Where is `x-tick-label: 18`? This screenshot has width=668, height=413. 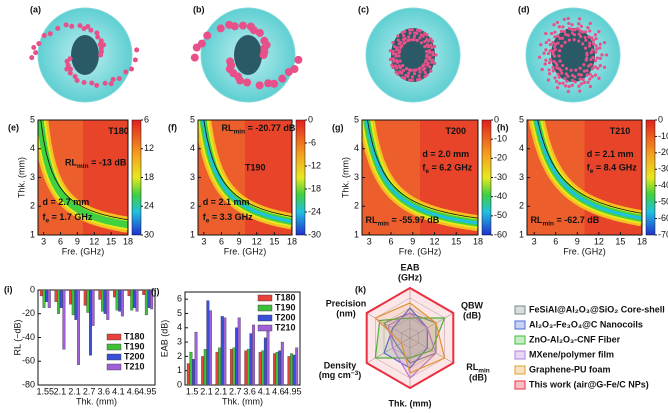
x-tick-label: 18 is located at coordinates (642, 241).